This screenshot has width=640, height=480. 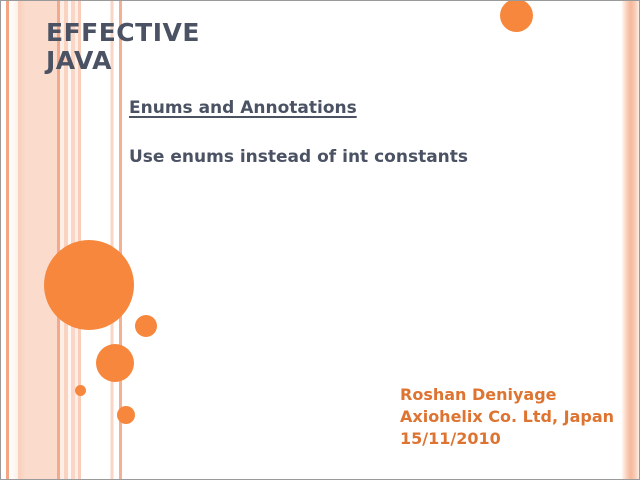 What do you see at coordinates (243, 108) in the screenshot?
I see `slide-heading: Enums and Annotations` at bounding box center [243, 108].